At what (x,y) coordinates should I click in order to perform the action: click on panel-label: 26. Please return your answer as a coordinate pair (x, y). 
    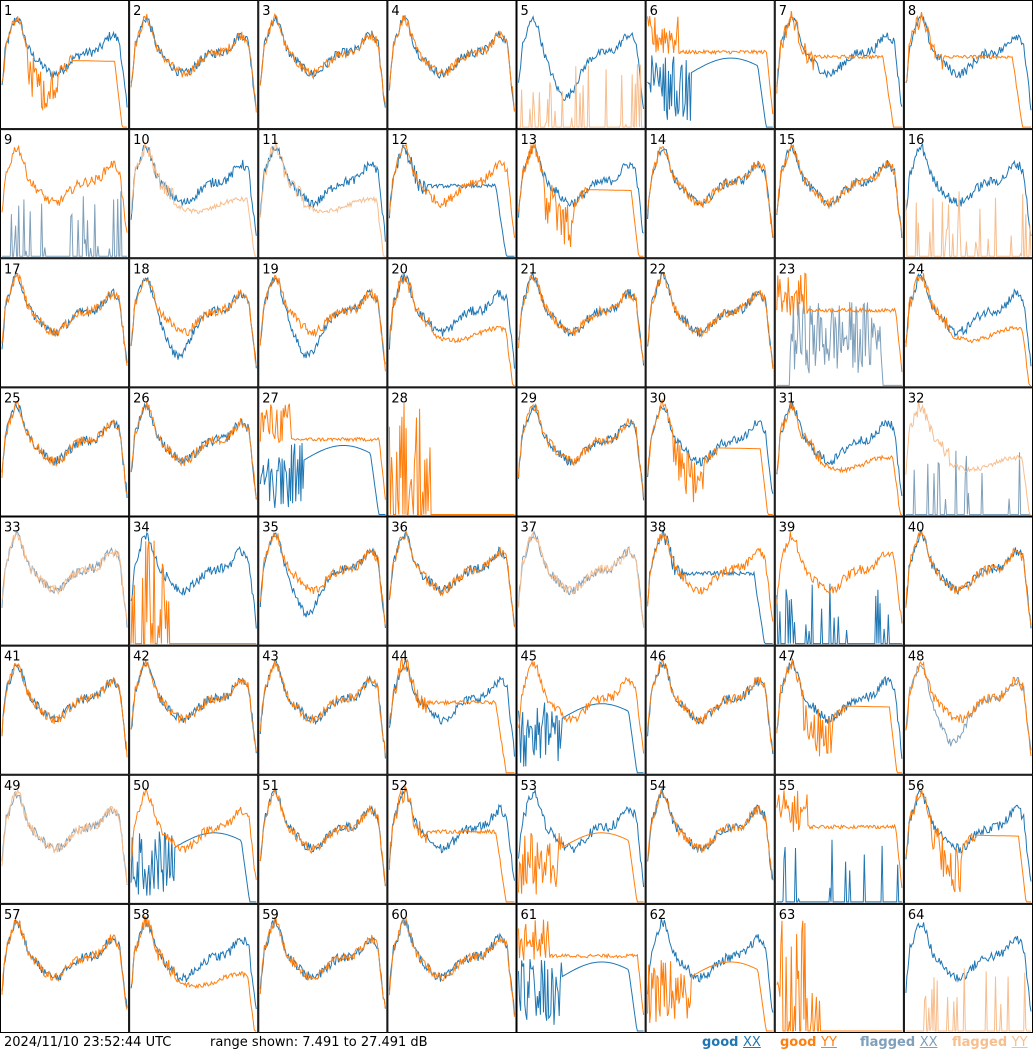
    Looking at the image, I should click on (141, 398).